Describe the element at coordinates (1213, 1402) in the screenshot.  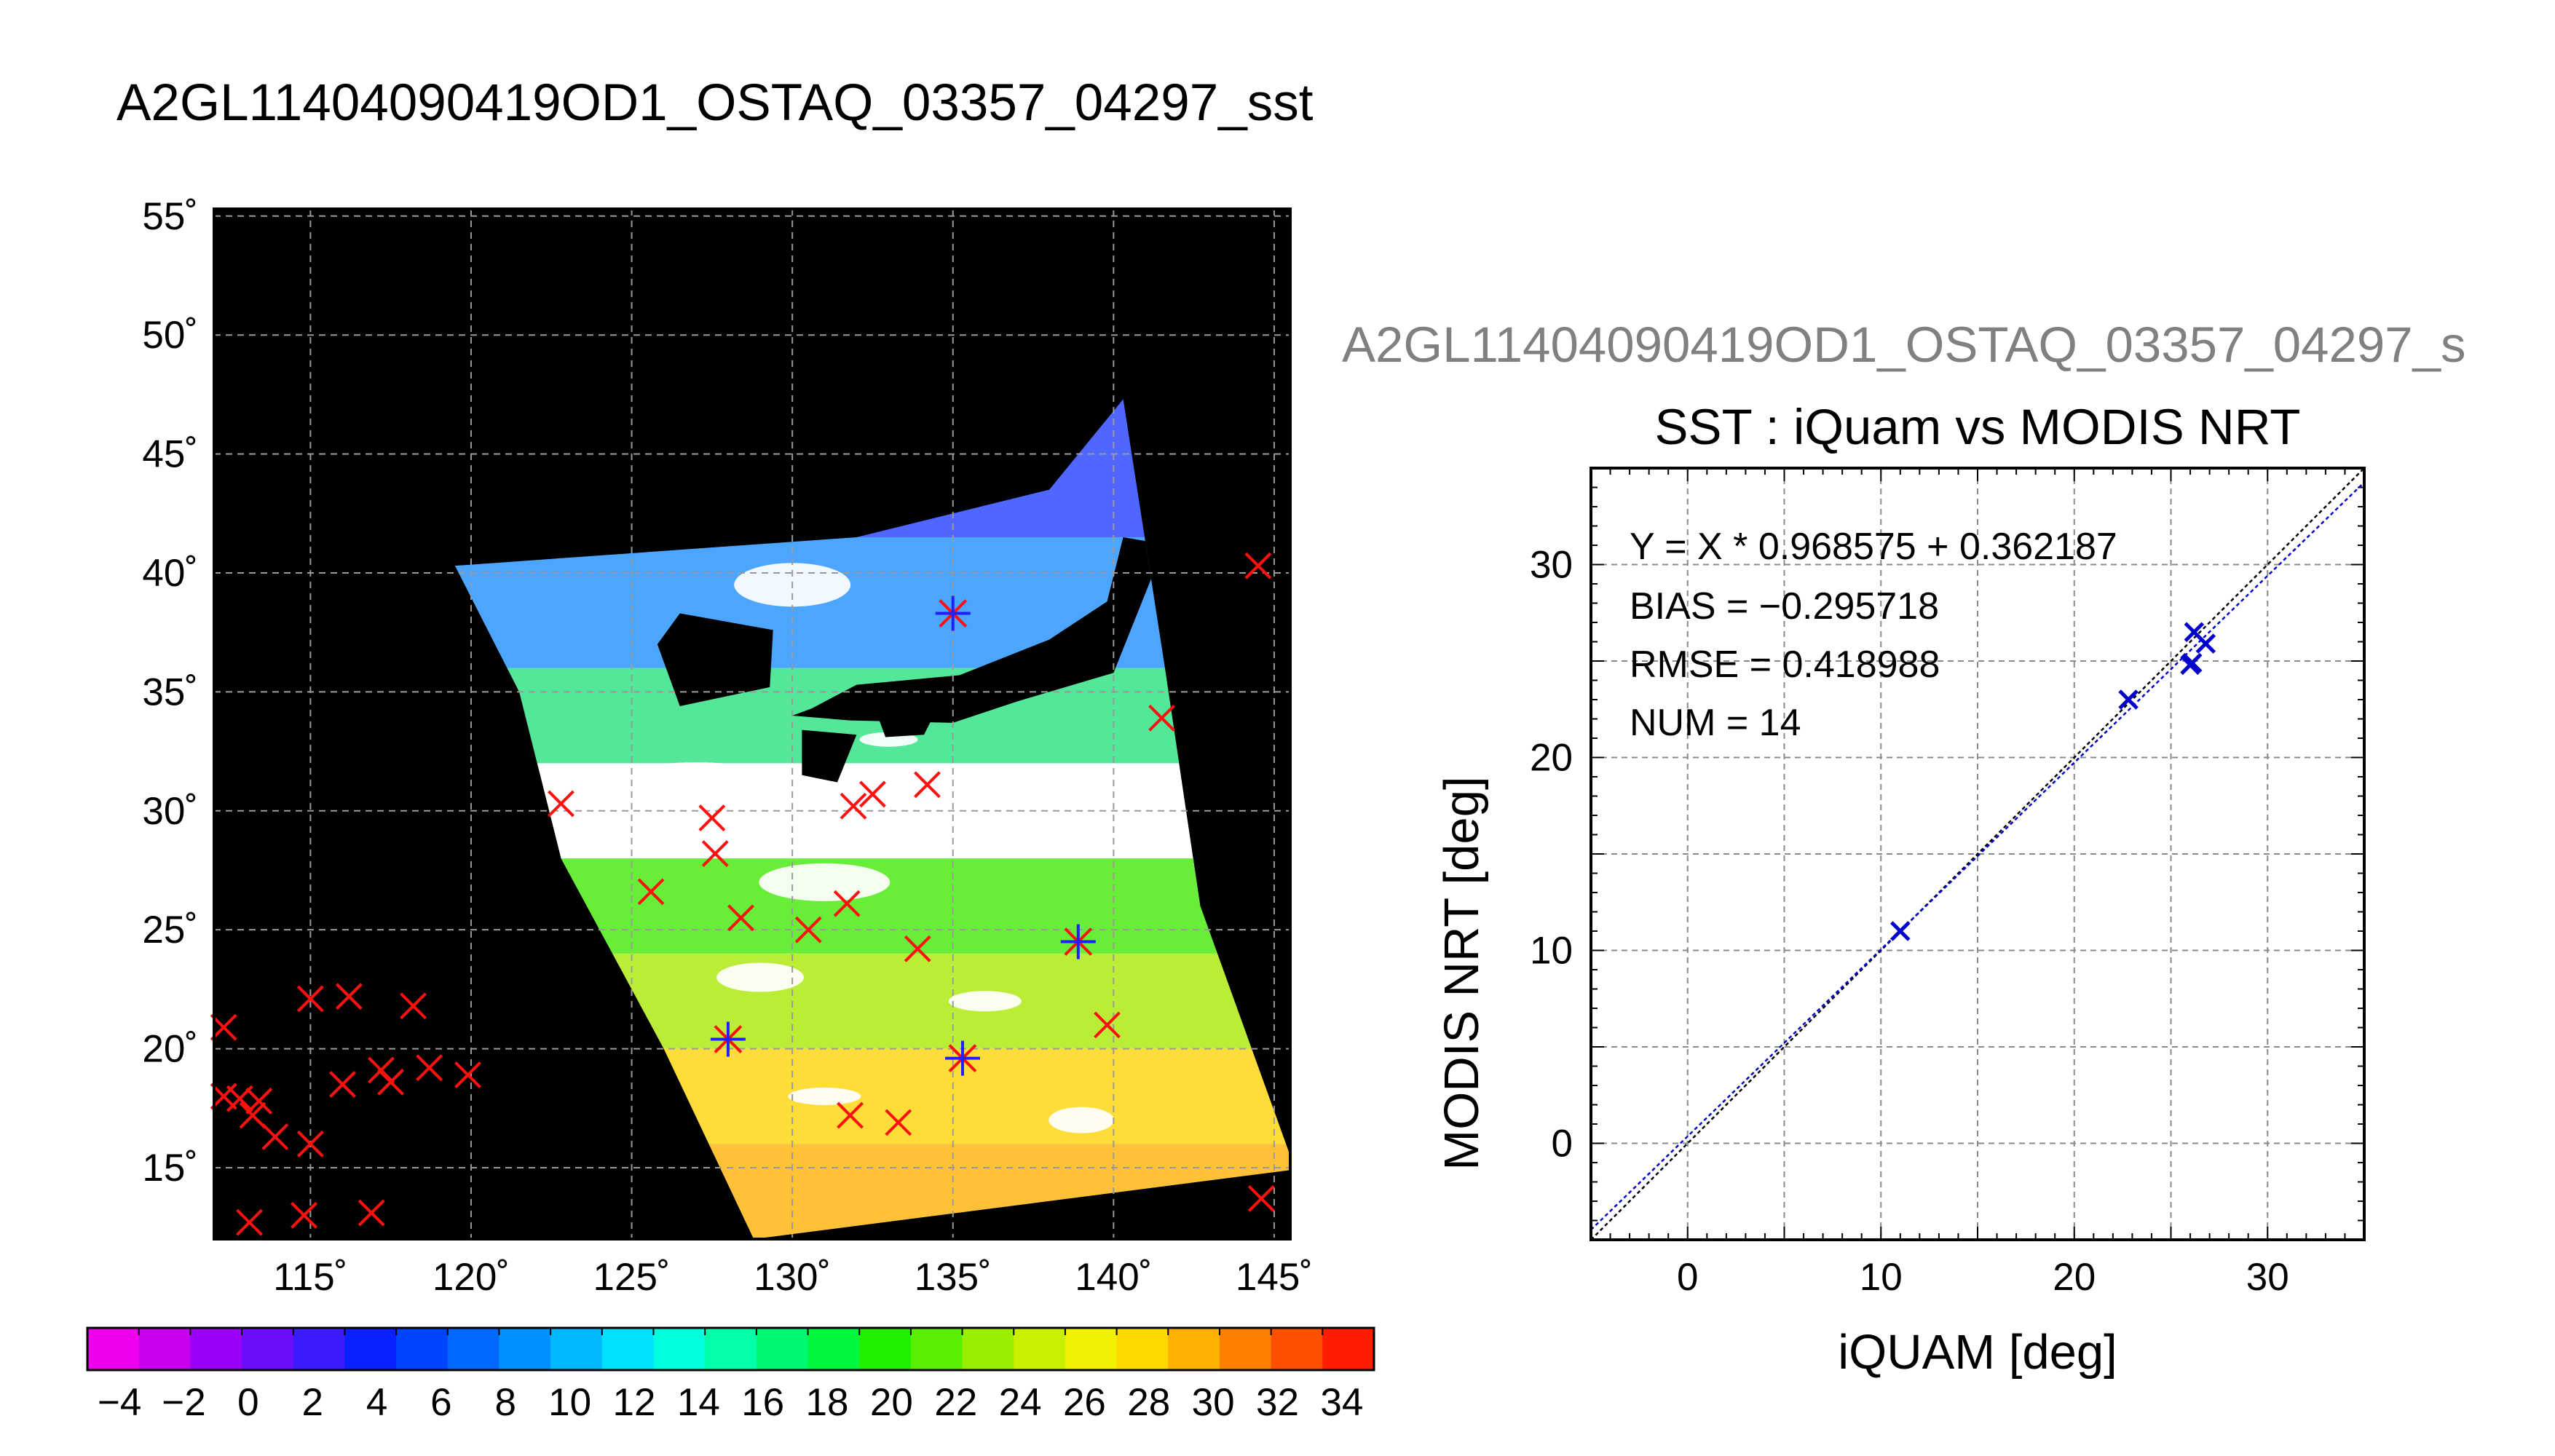
I see `colorbar-tick-label: 30` at that location.